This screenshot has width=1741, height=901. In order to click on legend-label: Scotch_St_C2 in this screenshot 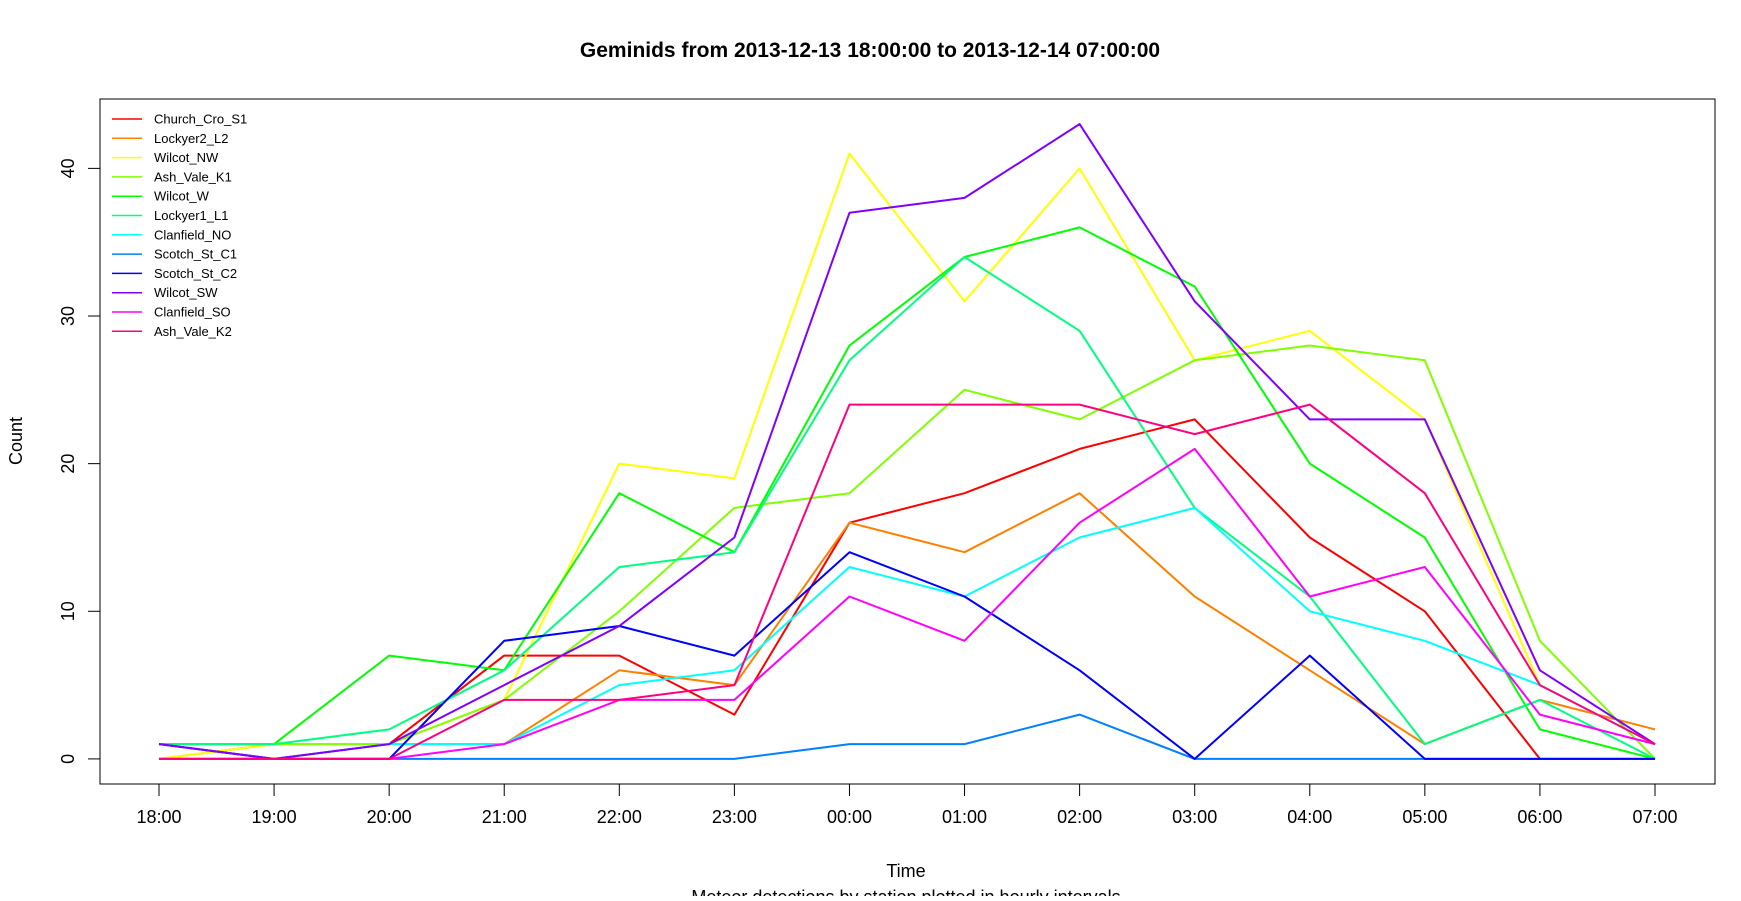, I will do `click(195, 273)`.